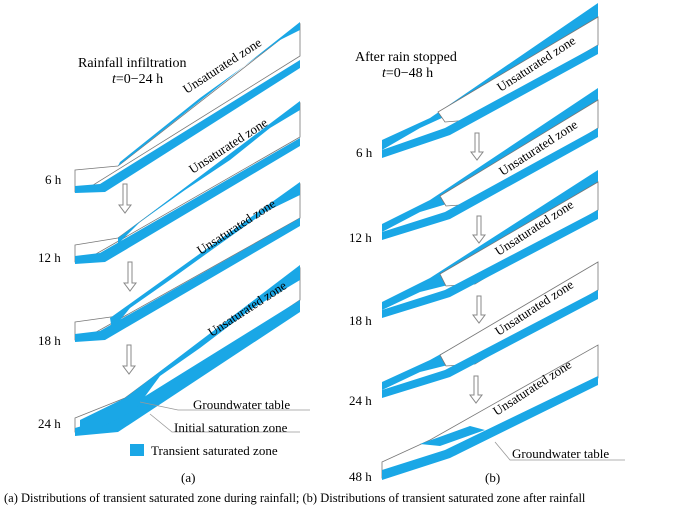  What do you see at coordinates (384, 73) in the screenshot?
I see `panel-b-time-var: t` at bounding box center [384, 73].